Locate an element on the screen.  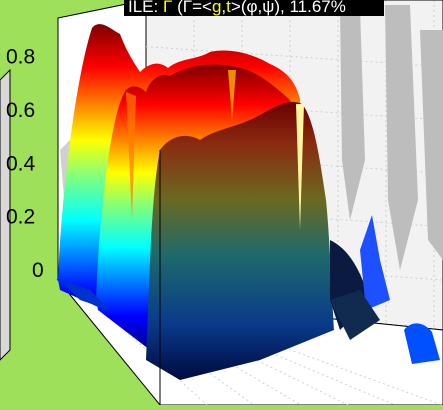
z-tick-label: 0.4 is located at coordinates (21, 163).